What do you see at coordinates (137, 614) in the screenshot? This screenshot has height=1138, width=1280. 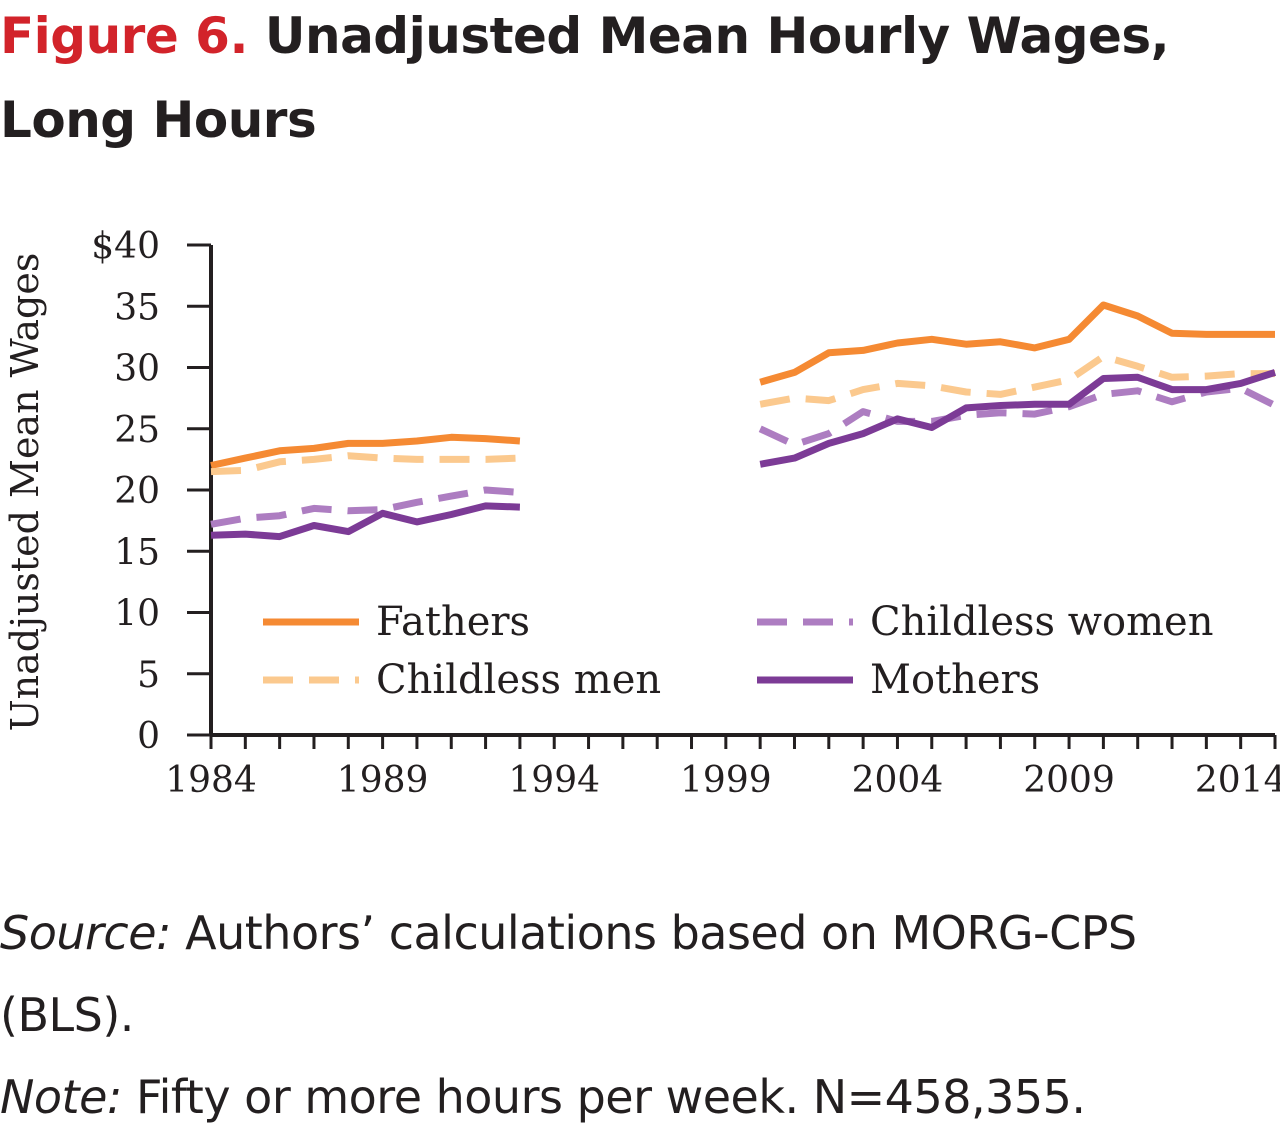 I see `y-tick-label: 10` at bounding box center [137, 614].